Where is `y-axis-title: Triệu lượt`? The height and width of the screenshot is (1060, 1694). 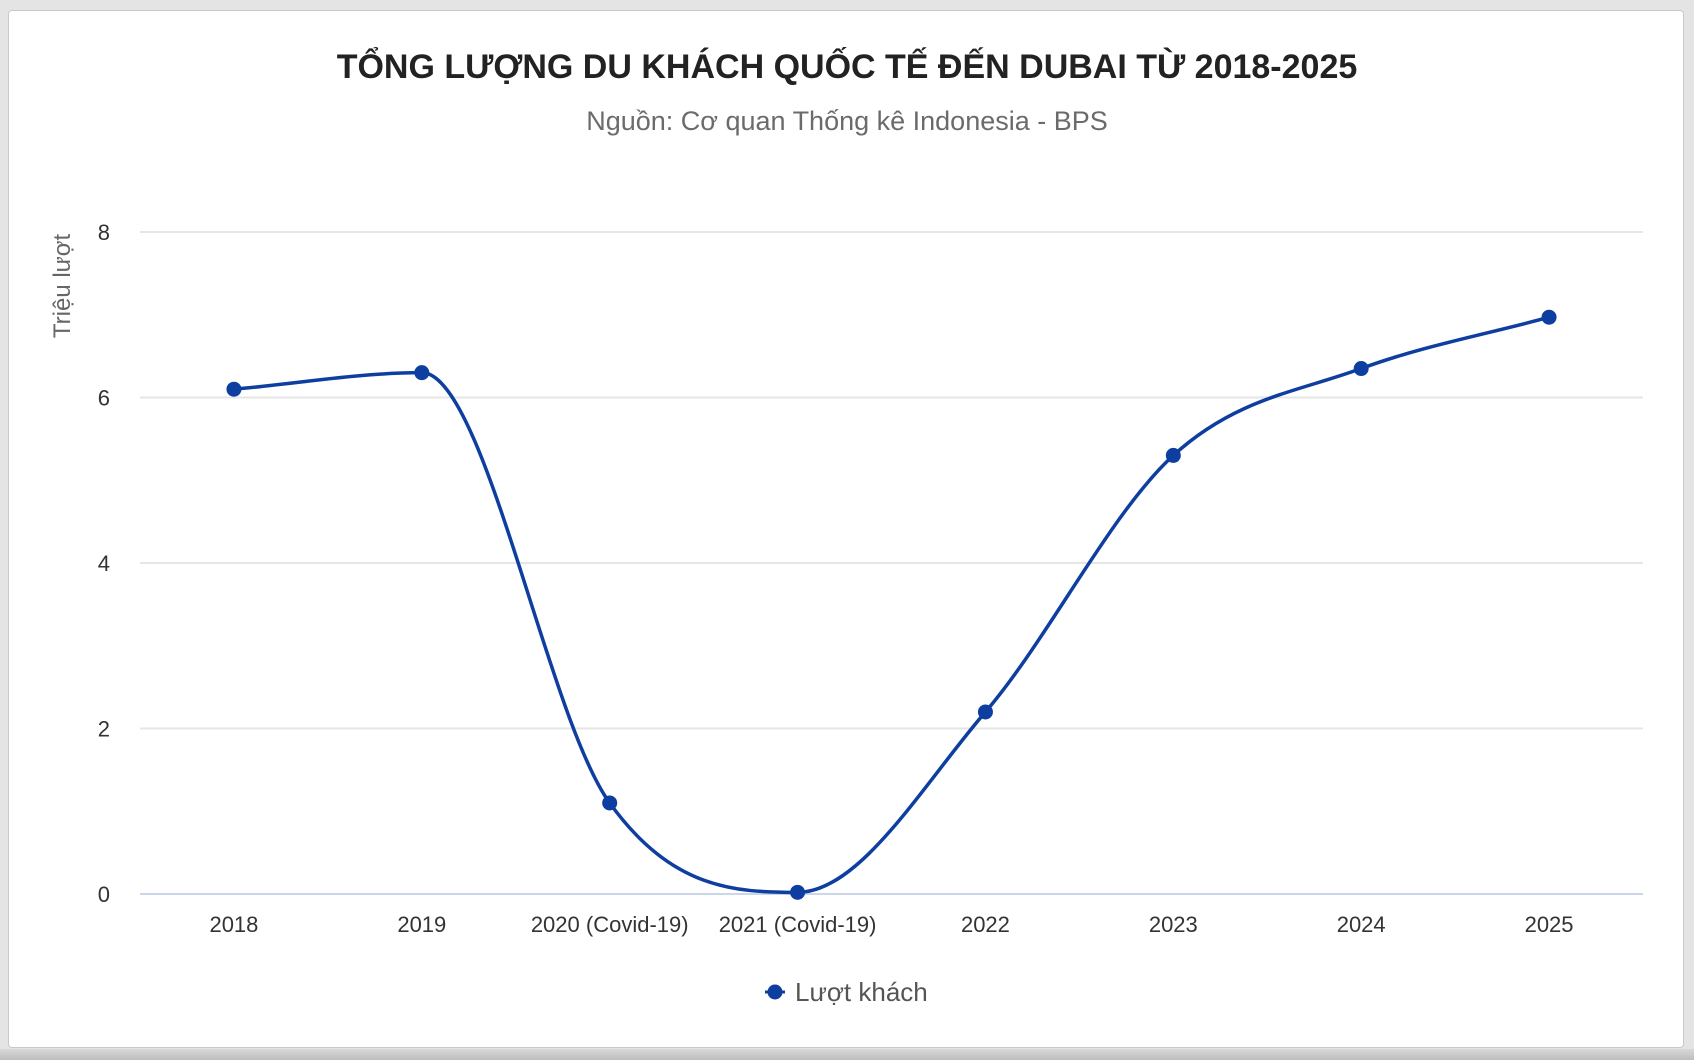 y-axis-title: Triệu lượt is located at coordinates (62, 286).